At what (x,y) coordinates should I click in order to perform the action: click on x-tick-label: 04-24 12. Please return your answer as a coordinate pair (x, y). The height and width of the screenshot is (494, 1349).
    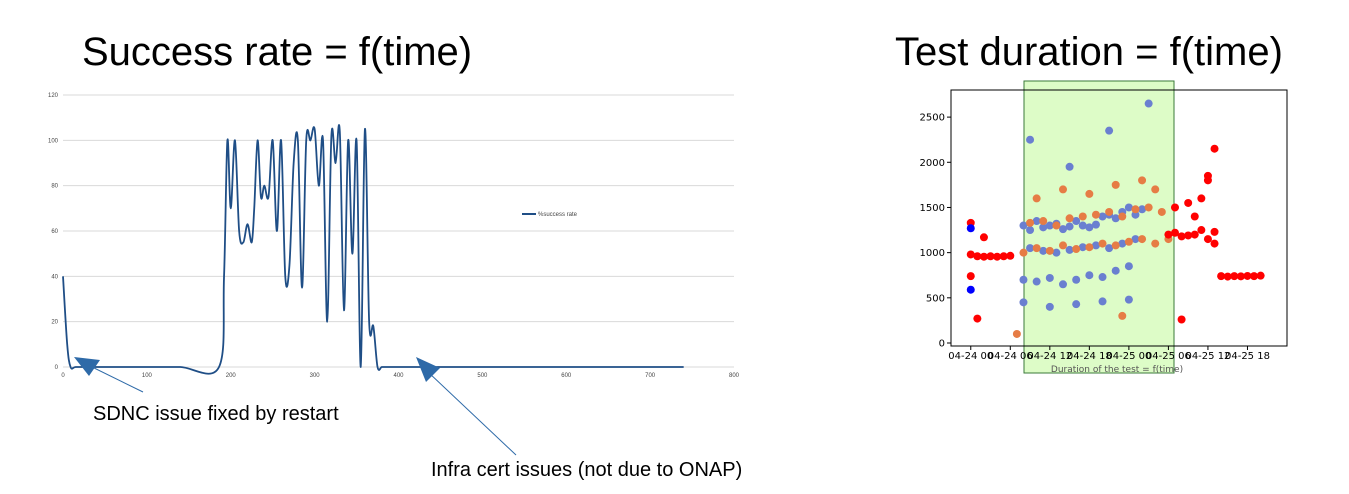
    Looking at the image, I should click on (1049, 356).